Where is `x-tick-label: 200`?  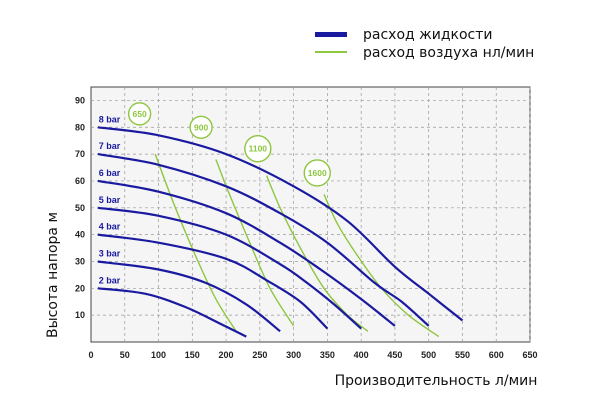 x-tick-label: 200 is located at coordinates (226, 355).